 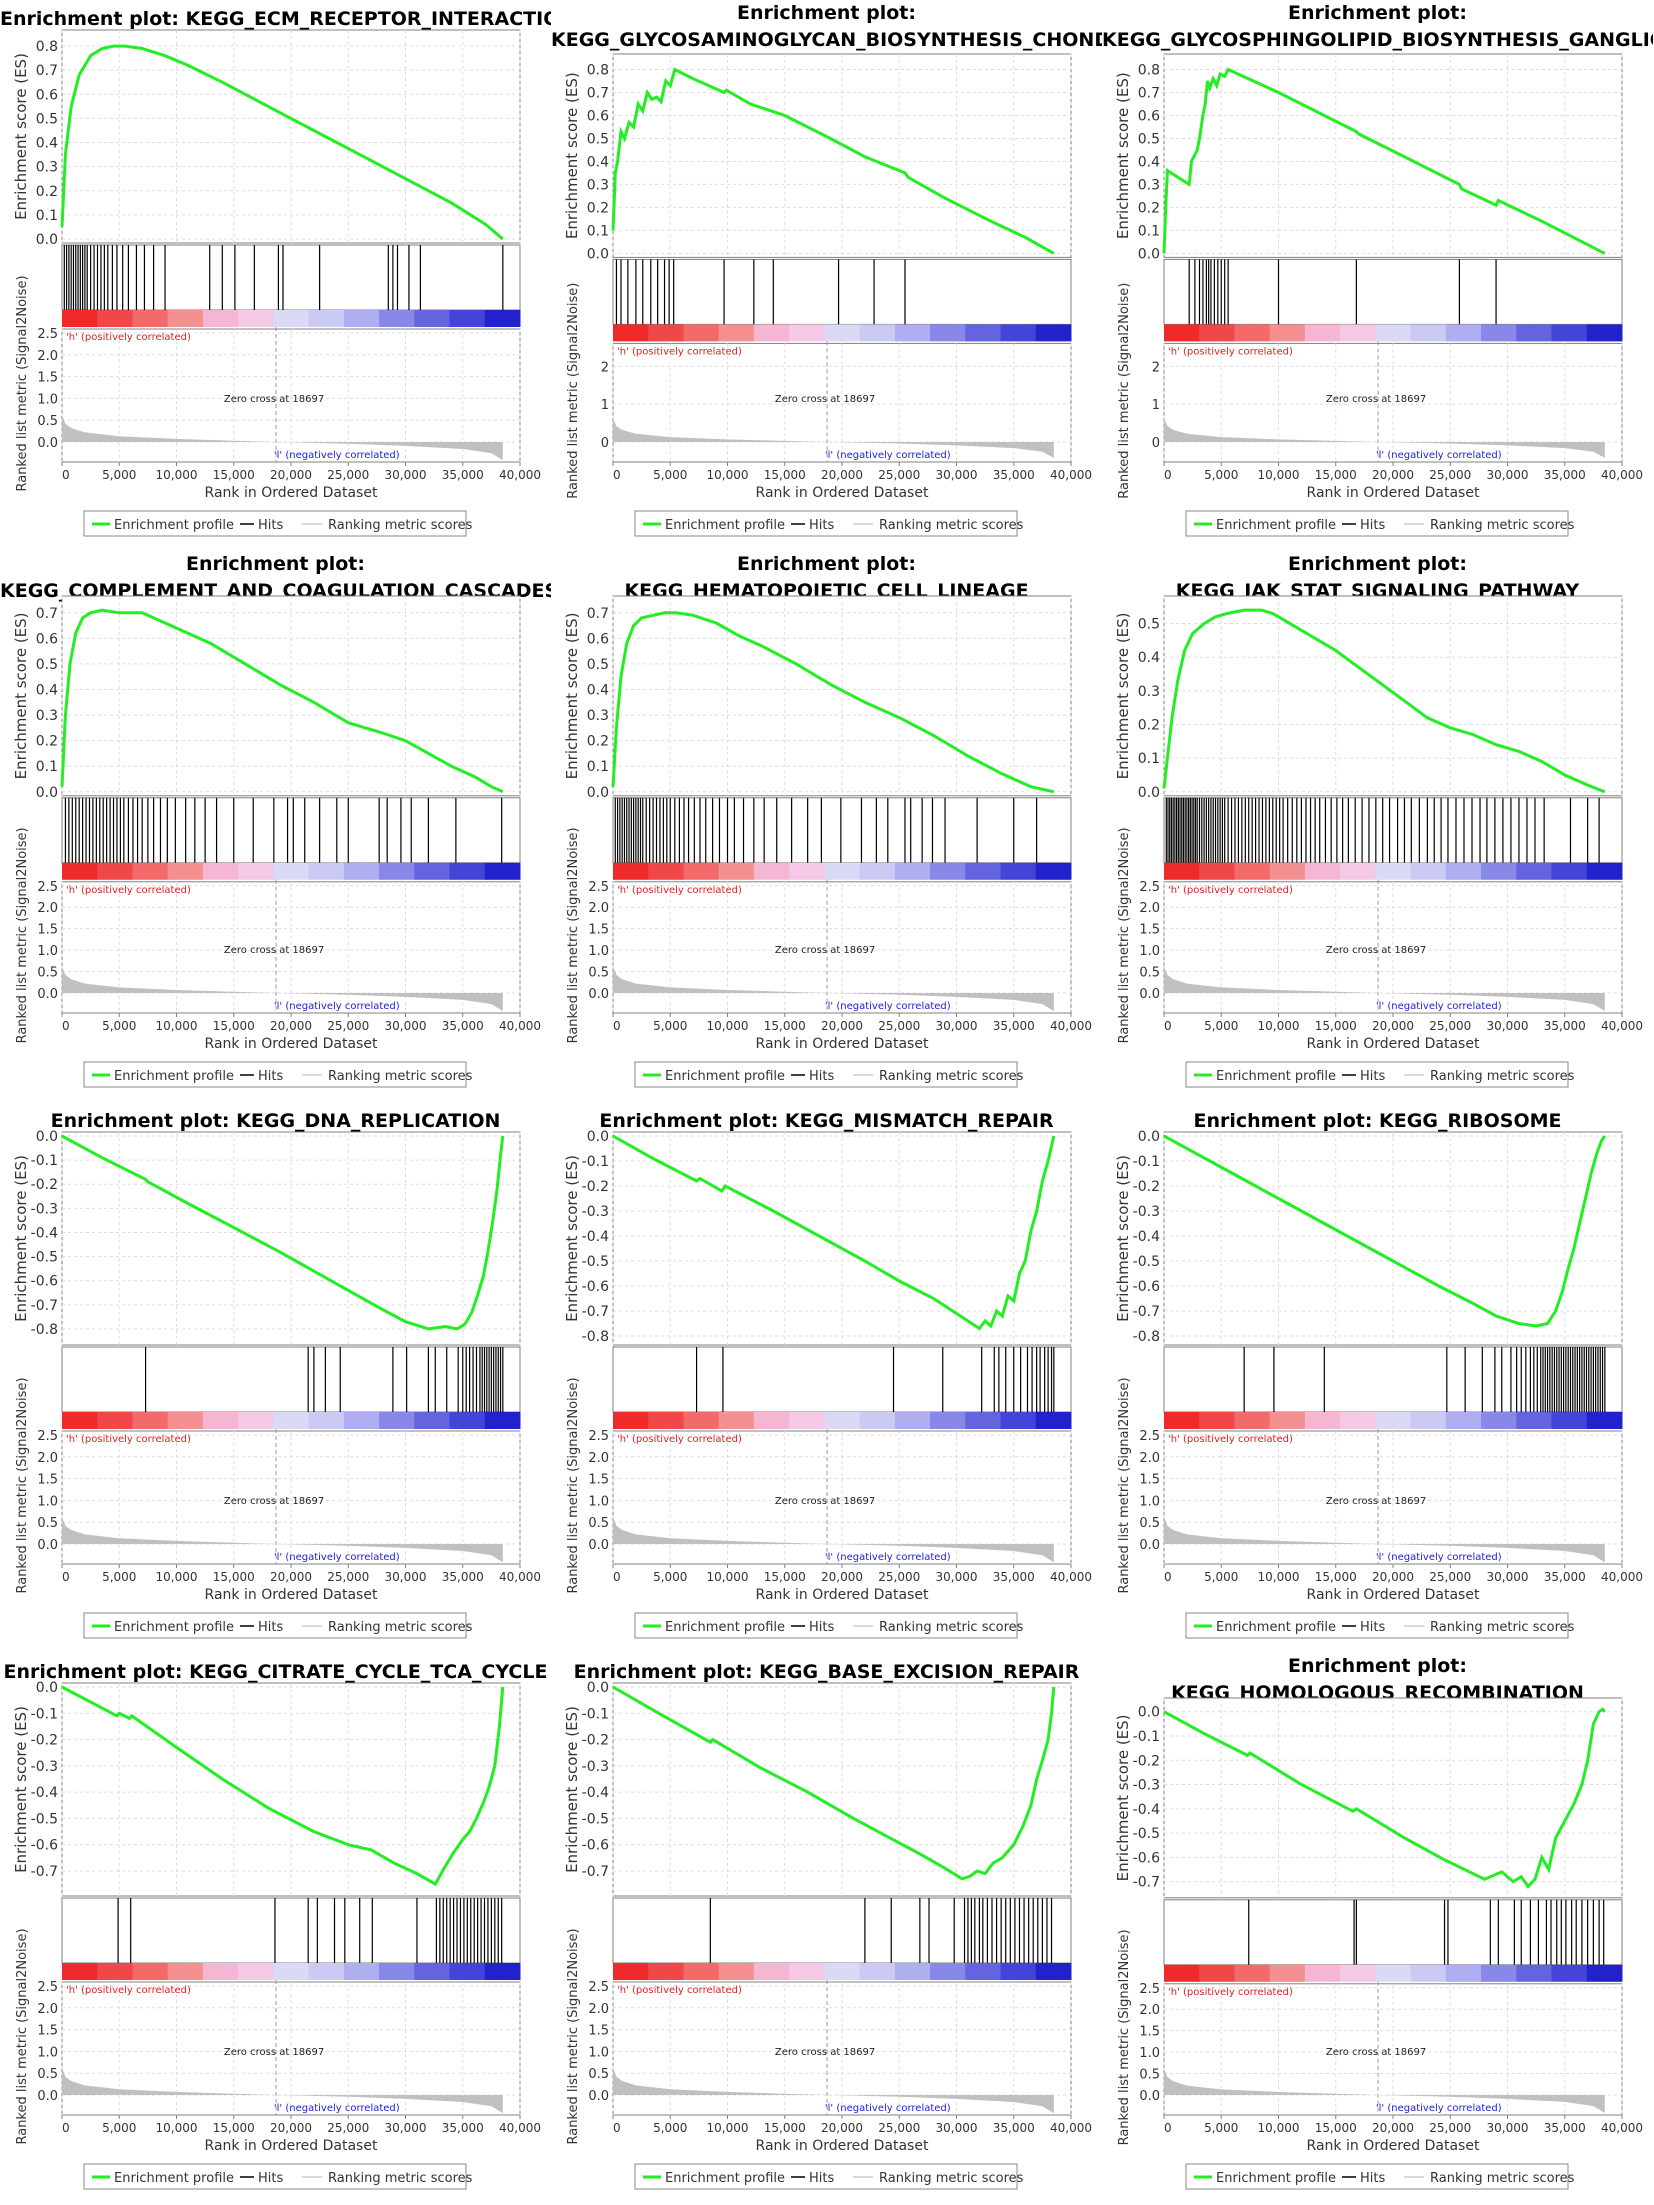 I want to click on x-tick-label: 40,000, so click(x=1622, y=2128).